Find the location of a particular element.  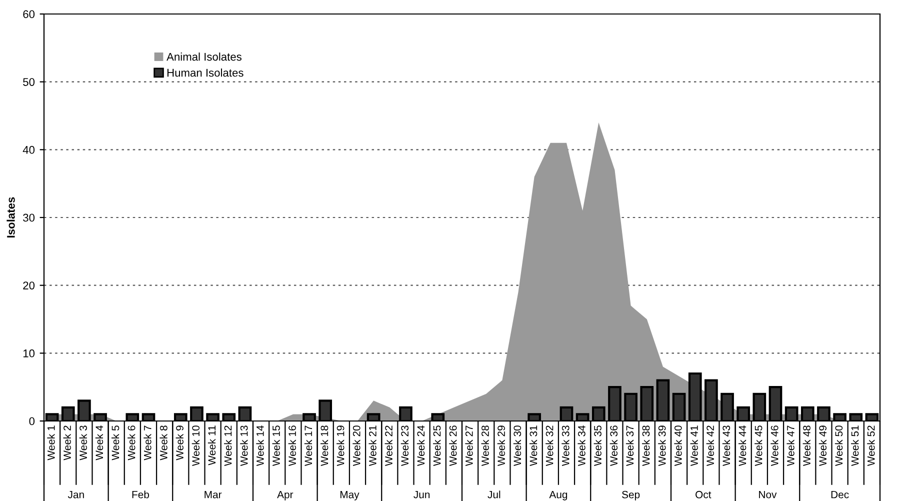

text: Apr is located at coordinates (285, 495).